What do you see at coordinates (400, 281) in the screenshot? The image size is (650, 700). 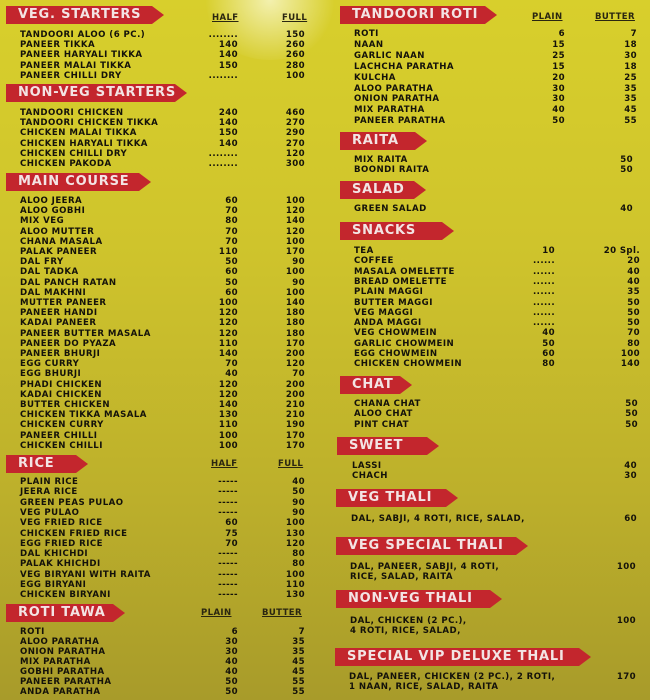 I see `menu-item-name: BREAD OMELETTE` at bounding box center [400, 281].